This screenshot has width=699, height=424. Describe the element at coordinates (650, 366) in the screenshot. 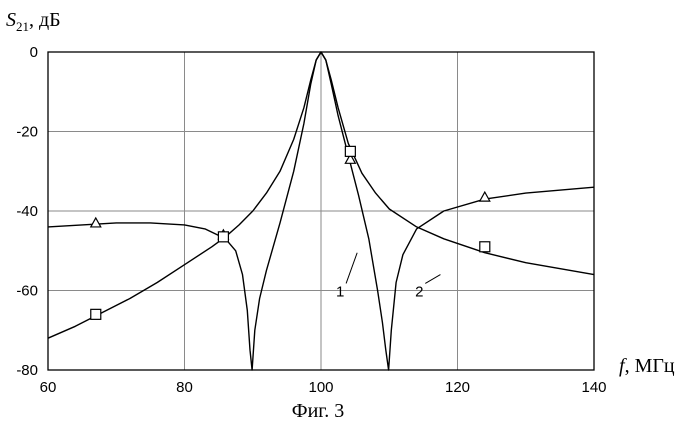

I see `x-axis-unit: , МГц` at that location.